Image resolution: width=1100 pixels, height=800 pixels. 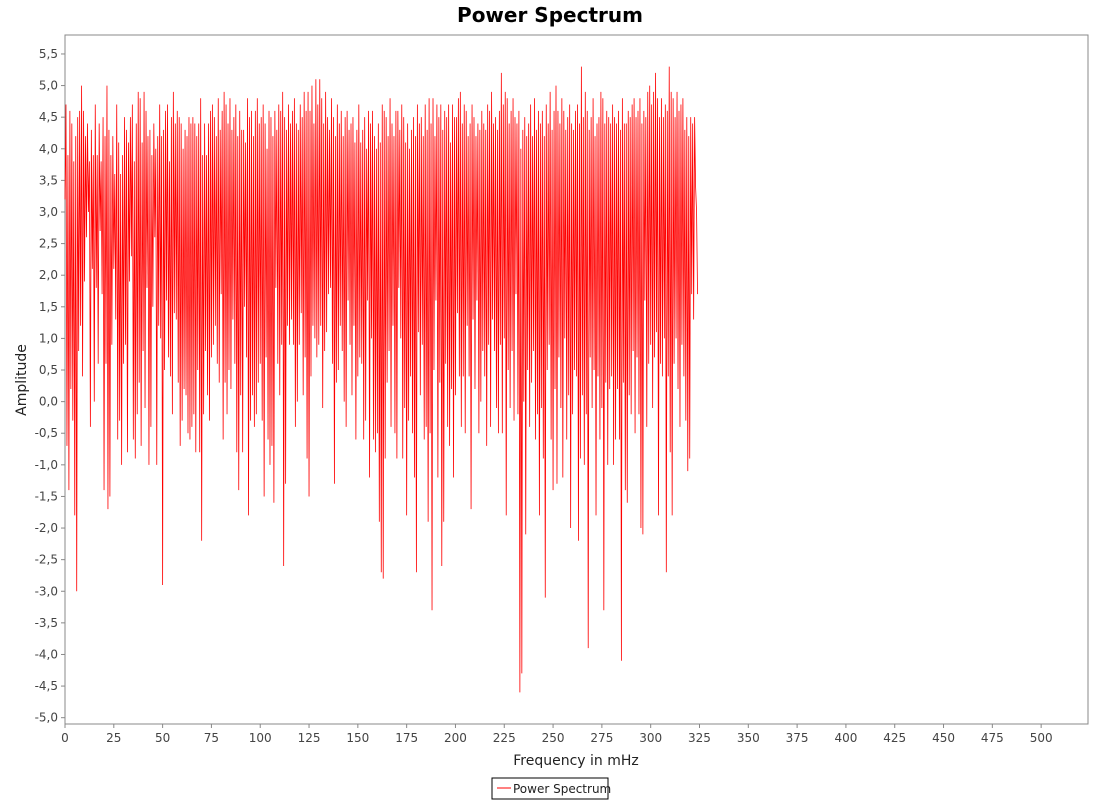 I want to click on x-tick-label: 350, so click(x=748, y=738).